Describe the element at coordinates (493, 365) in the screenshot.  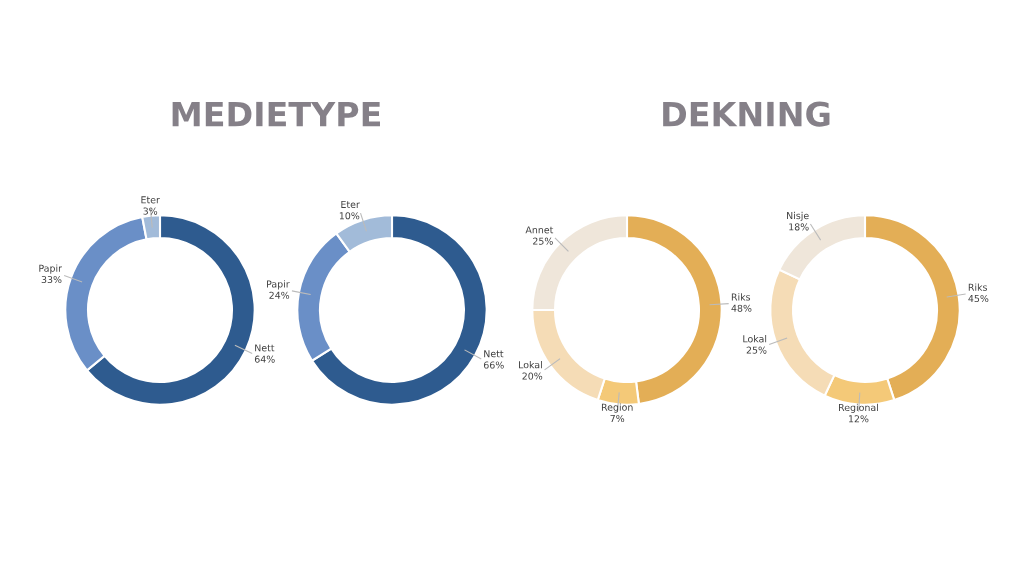
I see `data-label: 66%` at that location.